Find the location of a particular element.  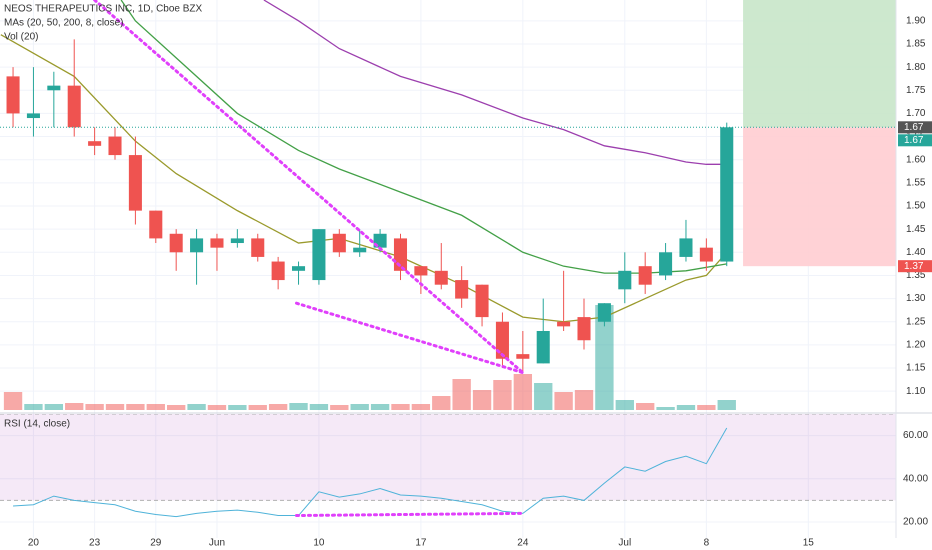

trendline is located at coordinates (409, 338).